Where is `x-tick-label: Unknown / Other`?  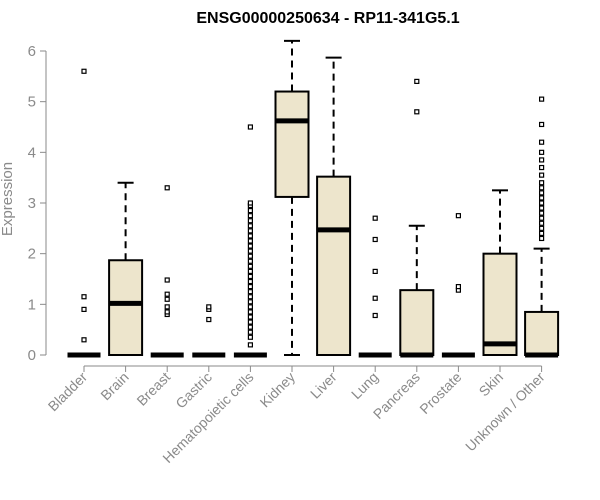 x-tick-label: Unknown / Other is located at coordinates (505, 412).